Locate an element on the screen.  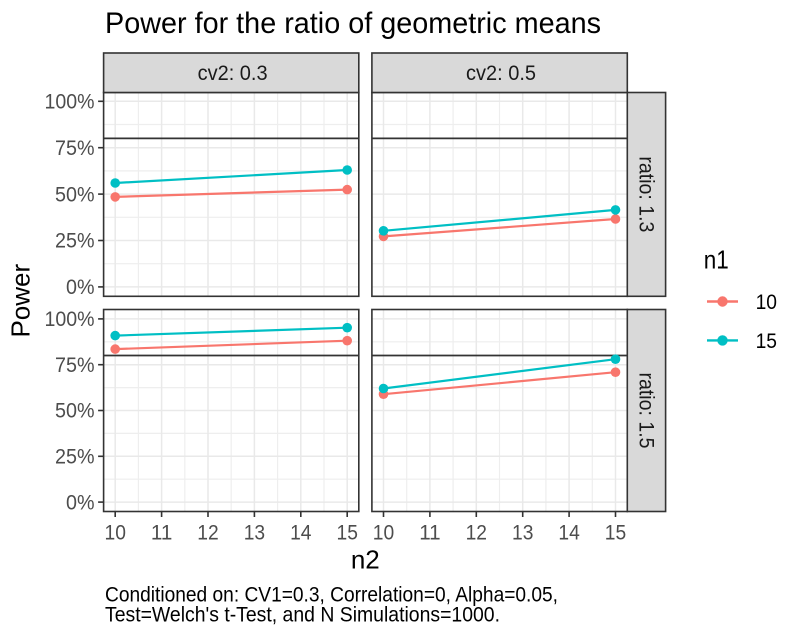
svg-text:Power for the ratio of geometr: Power for the ratio of geometric means is located at coordinates (353, 23).